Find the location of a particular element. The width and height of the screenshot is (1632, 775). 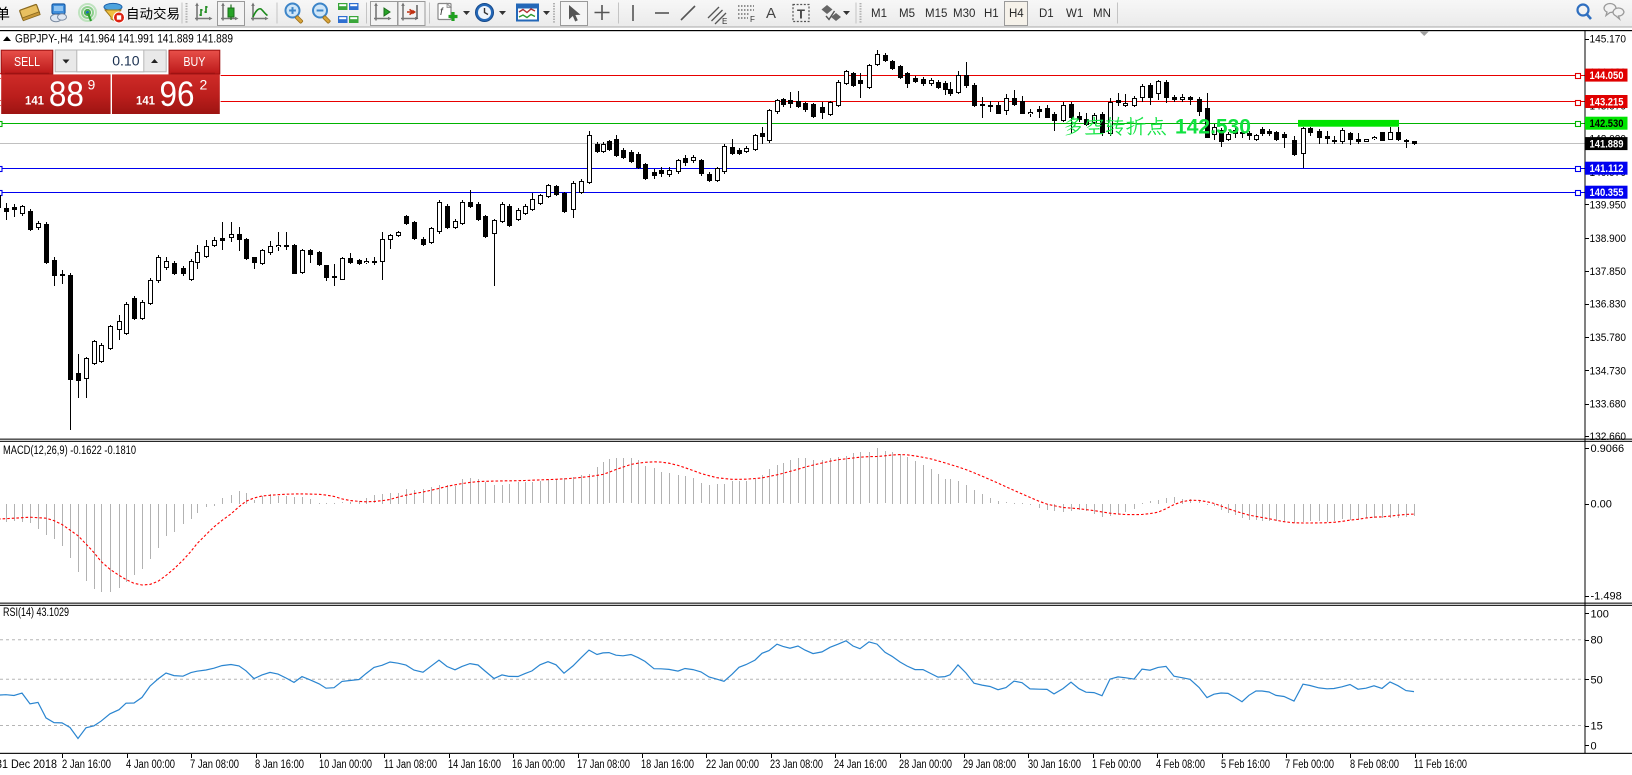

svg-text: 10 Jan 00:00 is located at coordinates (345, 765).